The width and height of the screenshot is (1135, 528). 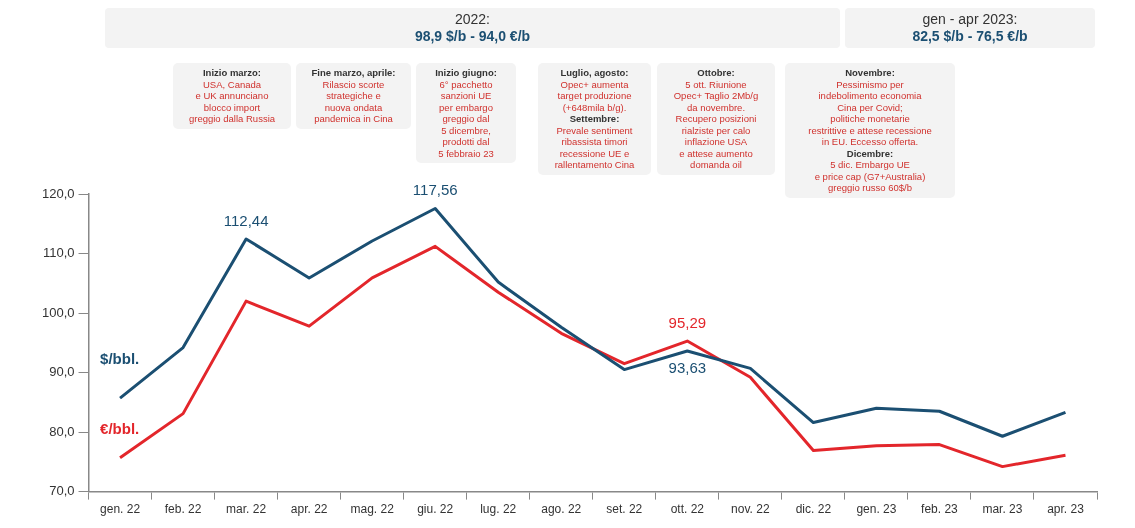 What do you see at coordinates (58, 193) in the screenshot?
I see `y-tick-label: 120,0` at bounding box center [58, 193].